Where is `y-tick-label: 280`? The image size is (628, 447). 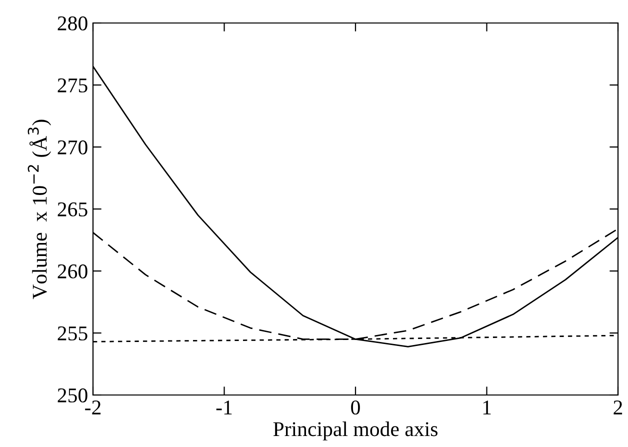 y-tick-label: 280 is located at coordinates (73, 23).